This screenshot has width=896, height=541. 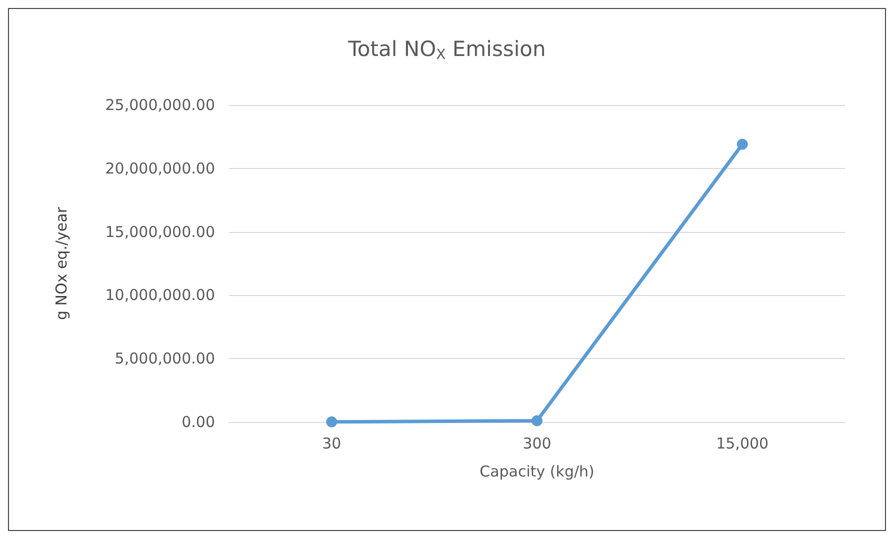 I want to click on y-tick-label: 15,000,000.00, so click(x=160, y=231).